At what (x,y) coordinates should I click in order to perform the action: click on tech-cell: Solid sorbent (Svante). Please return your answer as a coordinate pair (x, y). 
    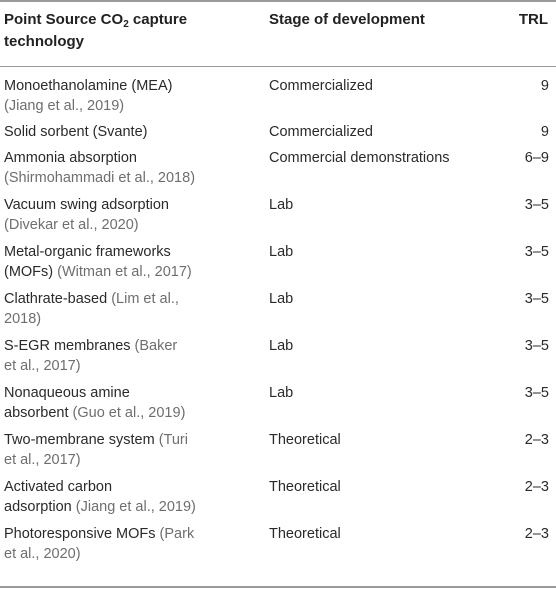
    Looking at the image, I should click on (76, 132).